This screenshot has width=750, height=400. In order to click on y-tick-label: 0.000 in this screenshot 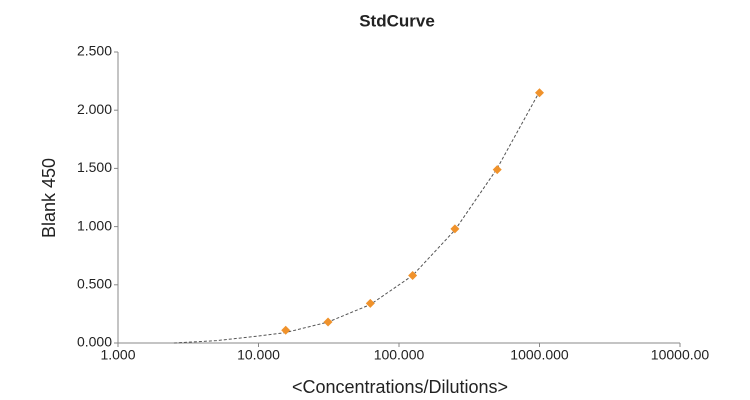, I will do `click(94, 342)`.